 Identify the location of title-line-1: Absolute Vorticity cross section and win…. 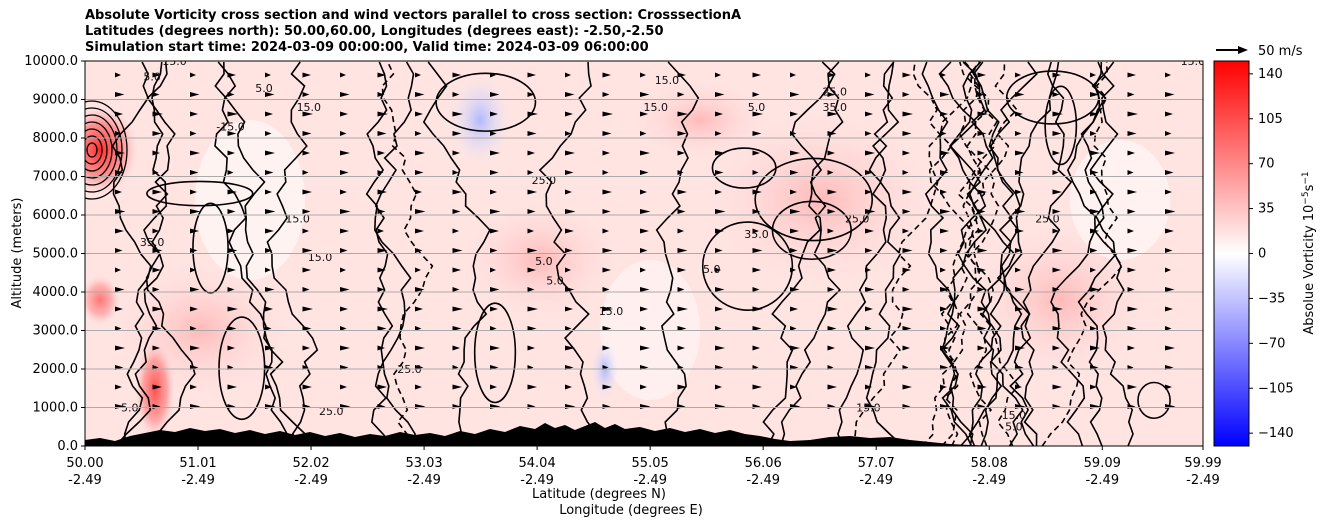
(413, 15).